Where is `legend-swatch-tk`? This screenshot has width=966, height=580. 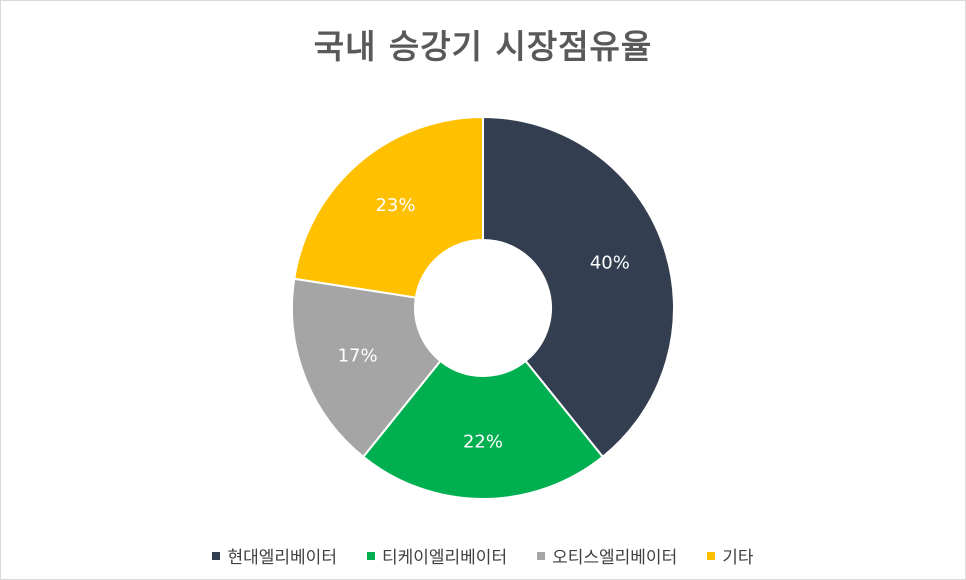 legend-swatch-tk is located at coordinates (370, 555).